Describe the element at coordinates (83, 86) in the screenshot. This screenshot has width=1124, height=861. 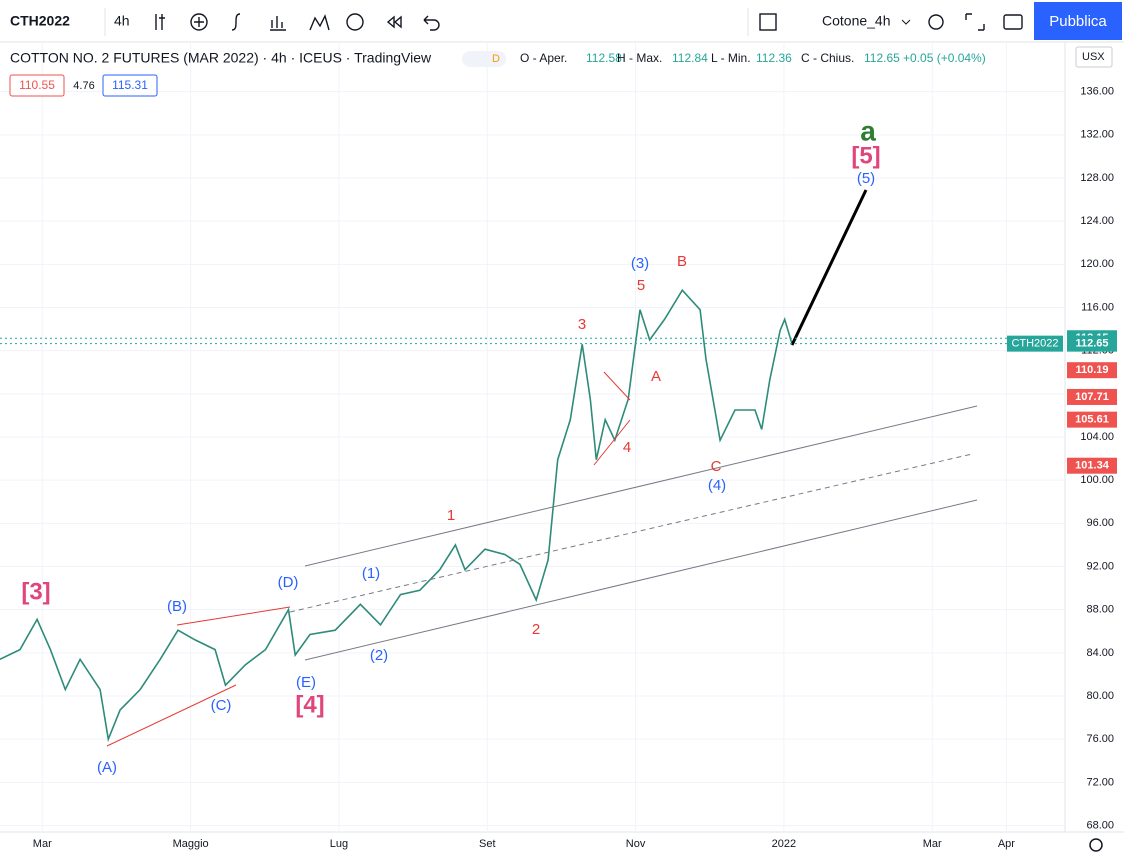
I see `spread: 4.76` at that location.